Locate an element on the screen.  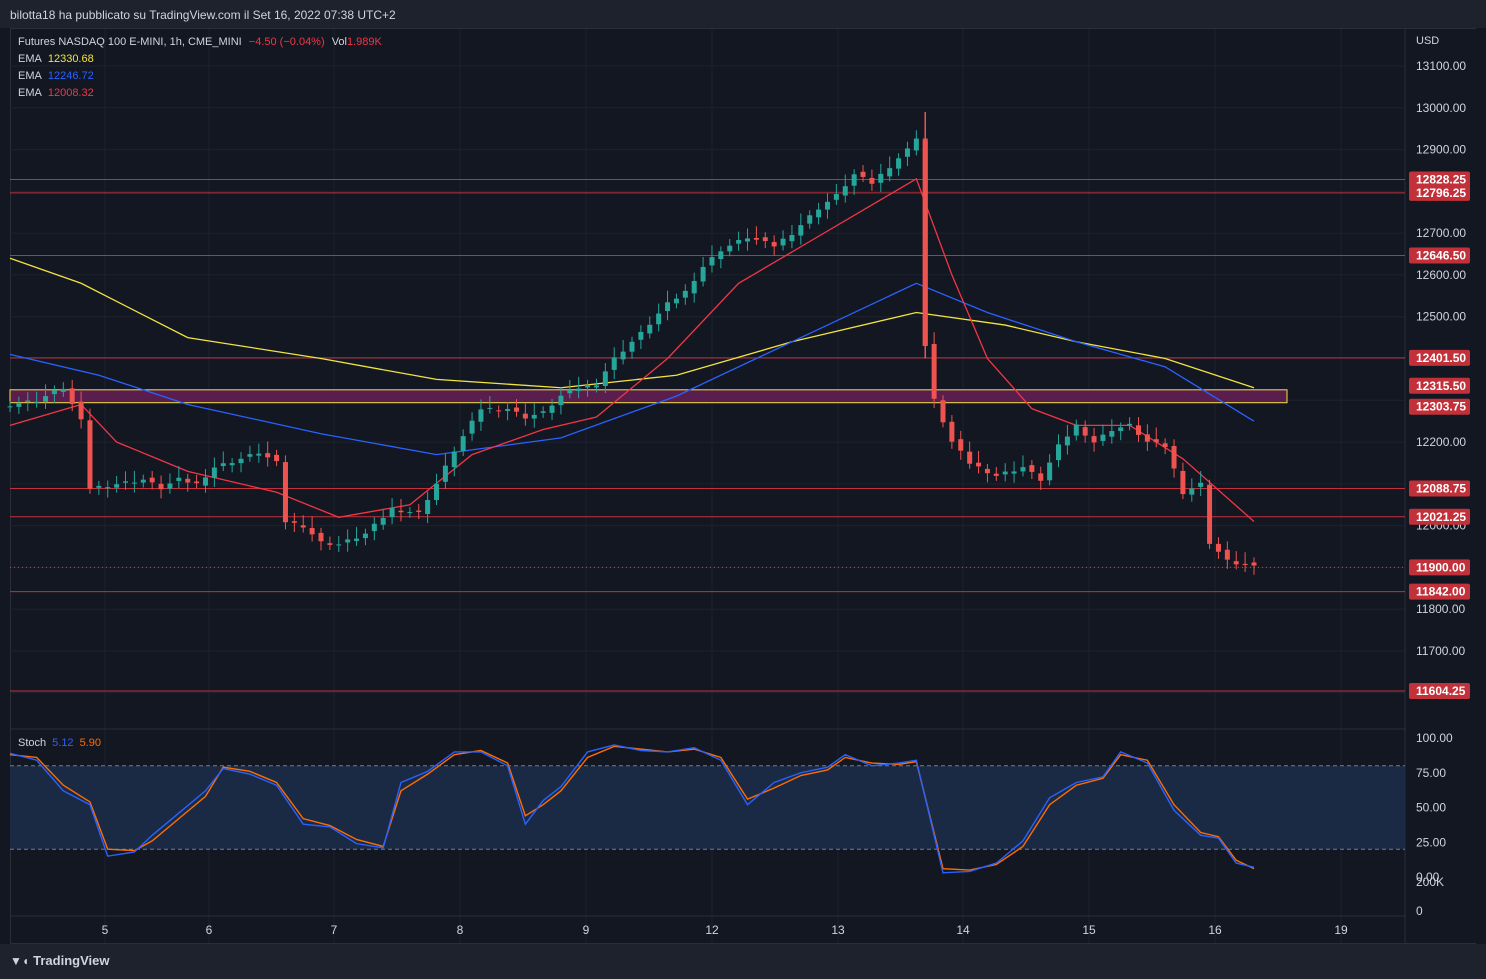
ema-blue-line is located at coordinates (632, 369).